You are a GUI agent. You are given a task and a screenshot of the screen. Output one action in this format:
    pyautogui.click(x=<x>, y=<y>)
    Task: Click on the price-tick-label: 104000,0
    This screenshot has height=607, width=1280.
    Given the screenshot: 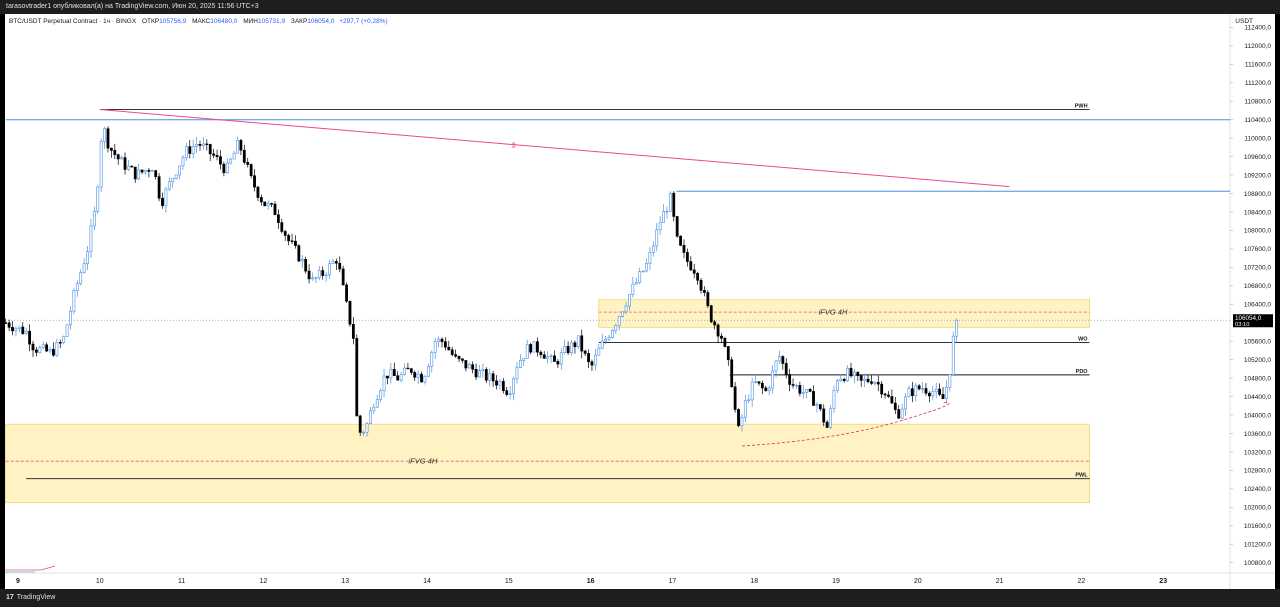 What is the action you would take?
    pyautogui.click(x=1257, y=415)
    